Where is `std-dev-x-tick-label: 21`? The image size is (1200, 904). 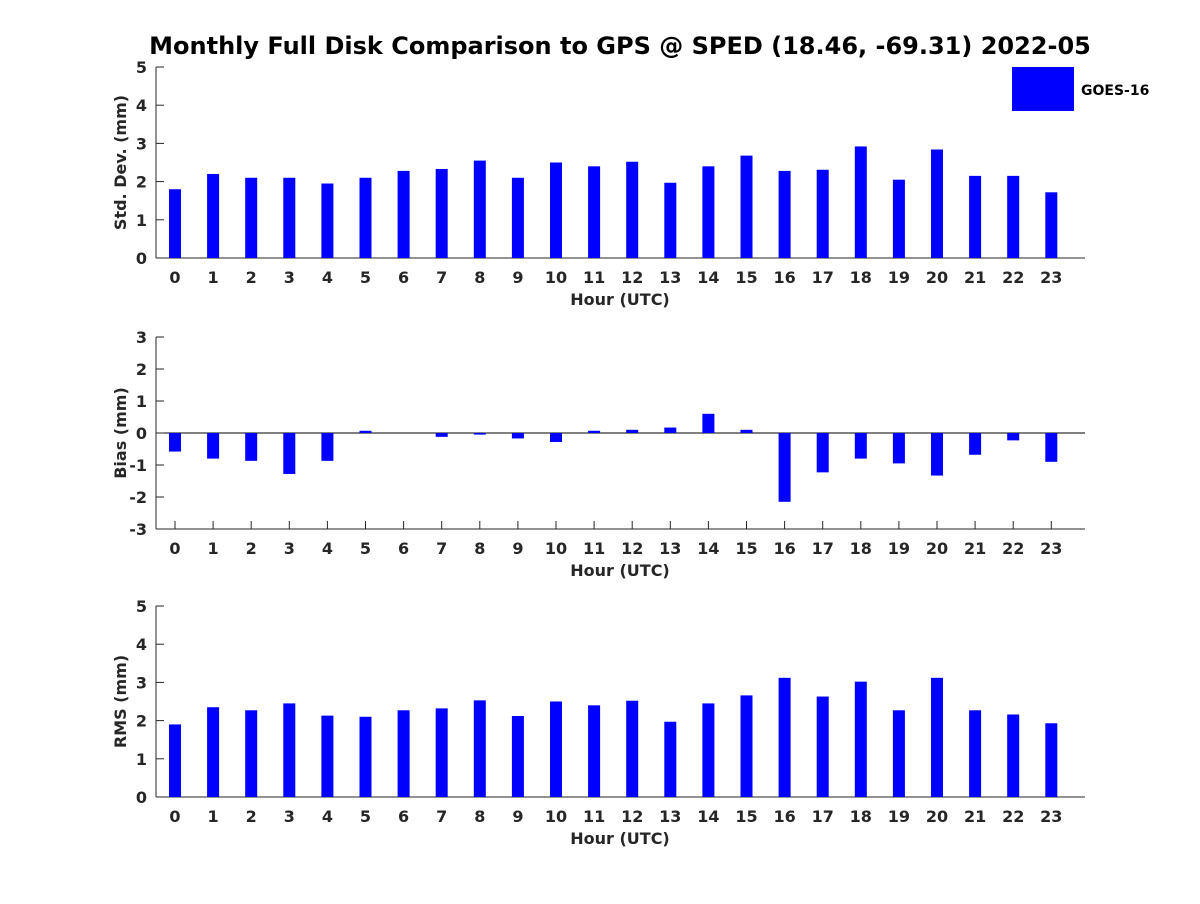 std-dev-x-tick-label: 21 is located at coordinates (975, 277).